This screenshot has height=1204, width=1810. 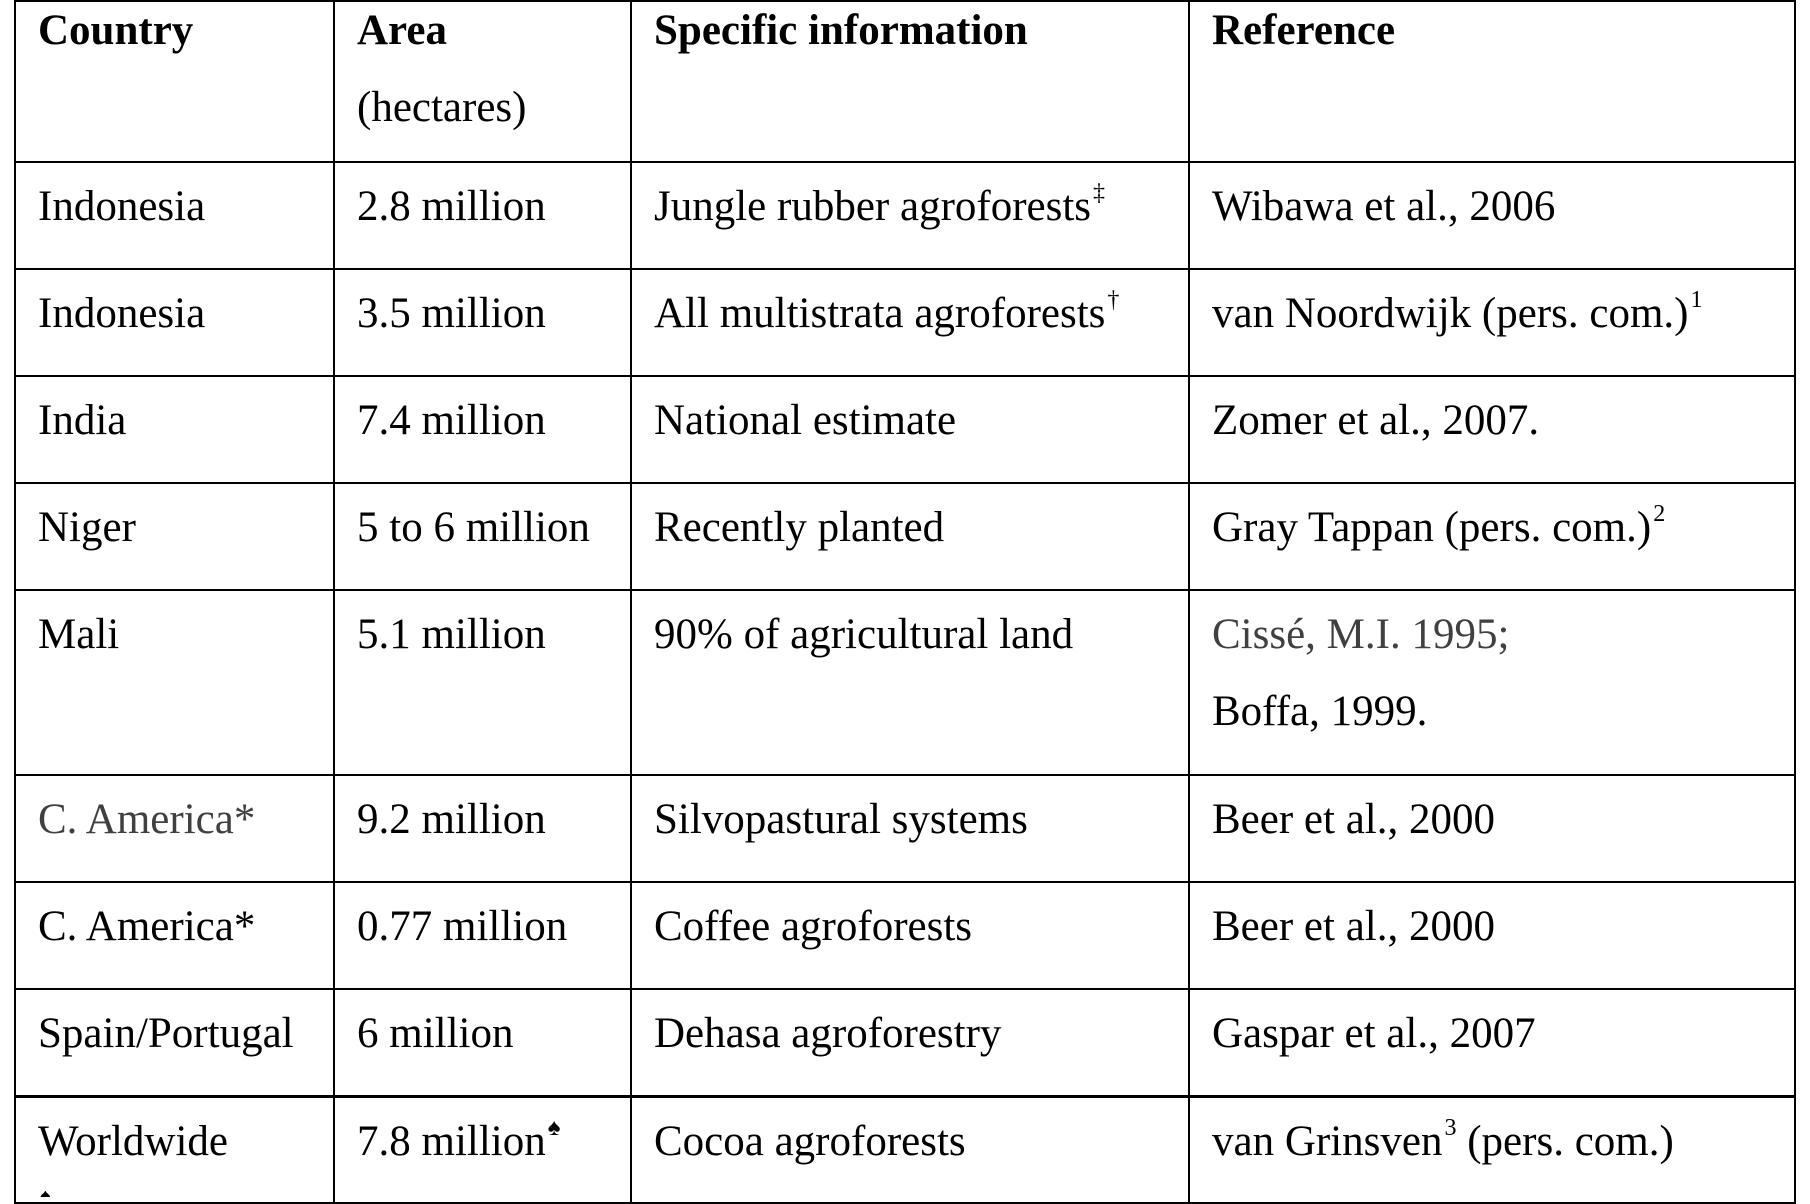 I want to click on cell-area: 7.8 million♠, so click(x=482, y=1149).